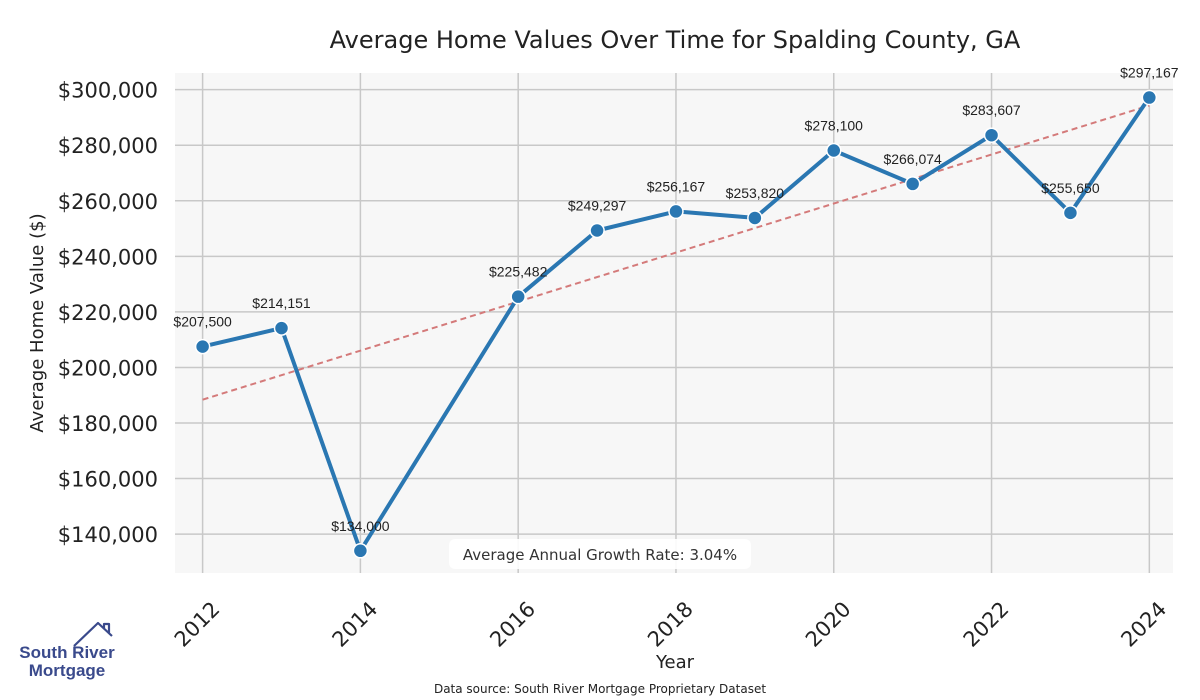  What do you see at coordinates (1070, 188) in the screenshot?
I see `data-label: $255,650` at bounding box center [1070, 188].